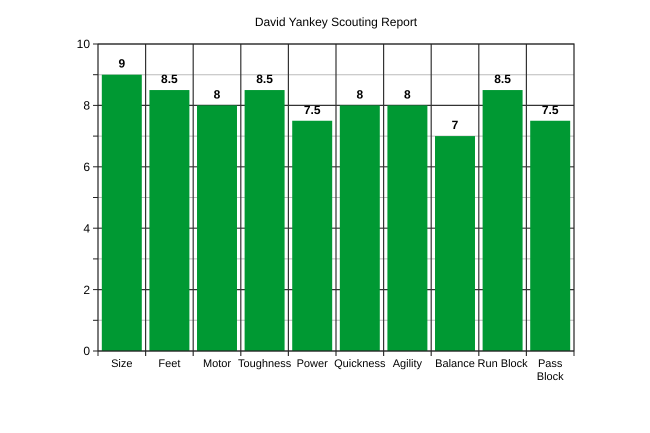 The width and height of the screenshot is (650, 433). Describe the element at coordinates (83, 44) in the screenshot. I see `y-tick-label: 10` at that location.